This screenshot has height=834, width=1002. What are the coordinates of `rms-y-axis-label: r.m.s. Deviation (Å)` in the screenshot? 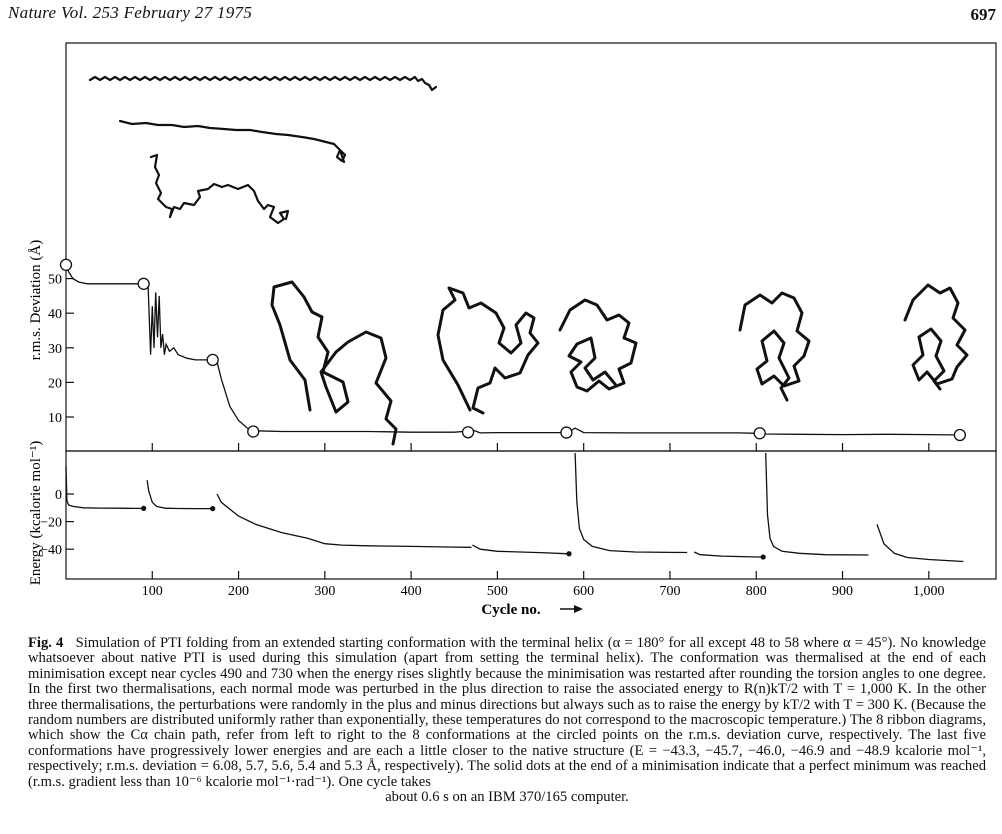 It's located at (36, 300).